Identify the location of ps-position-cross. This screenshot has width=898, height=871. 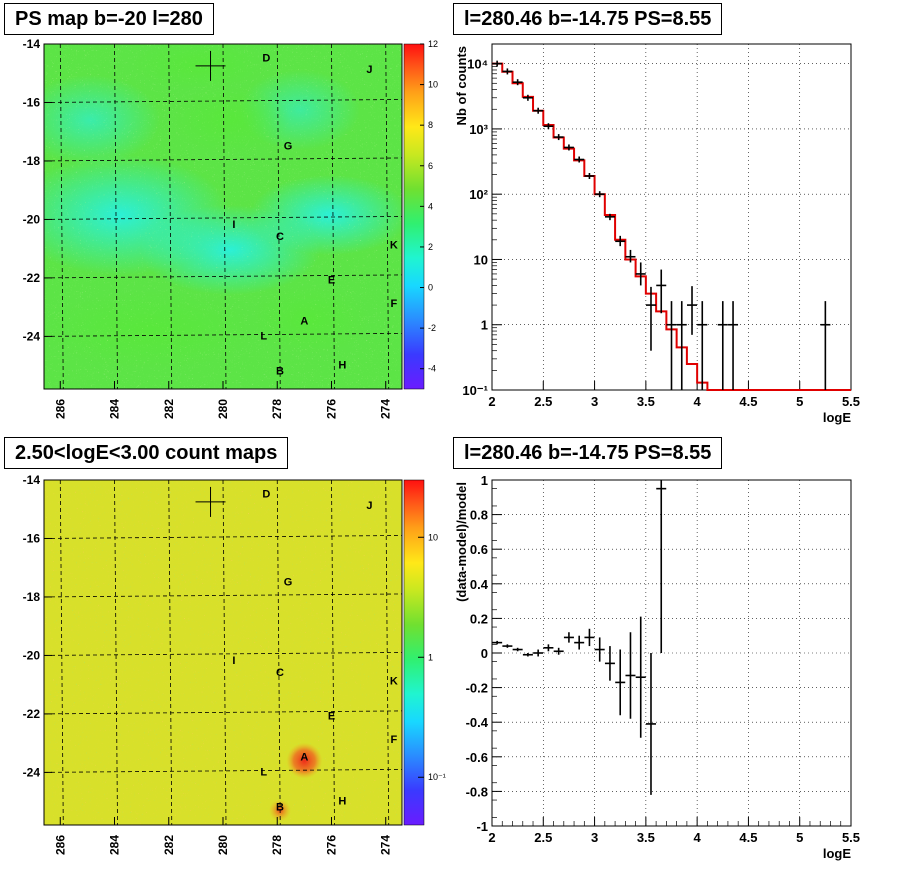
(210, 501).